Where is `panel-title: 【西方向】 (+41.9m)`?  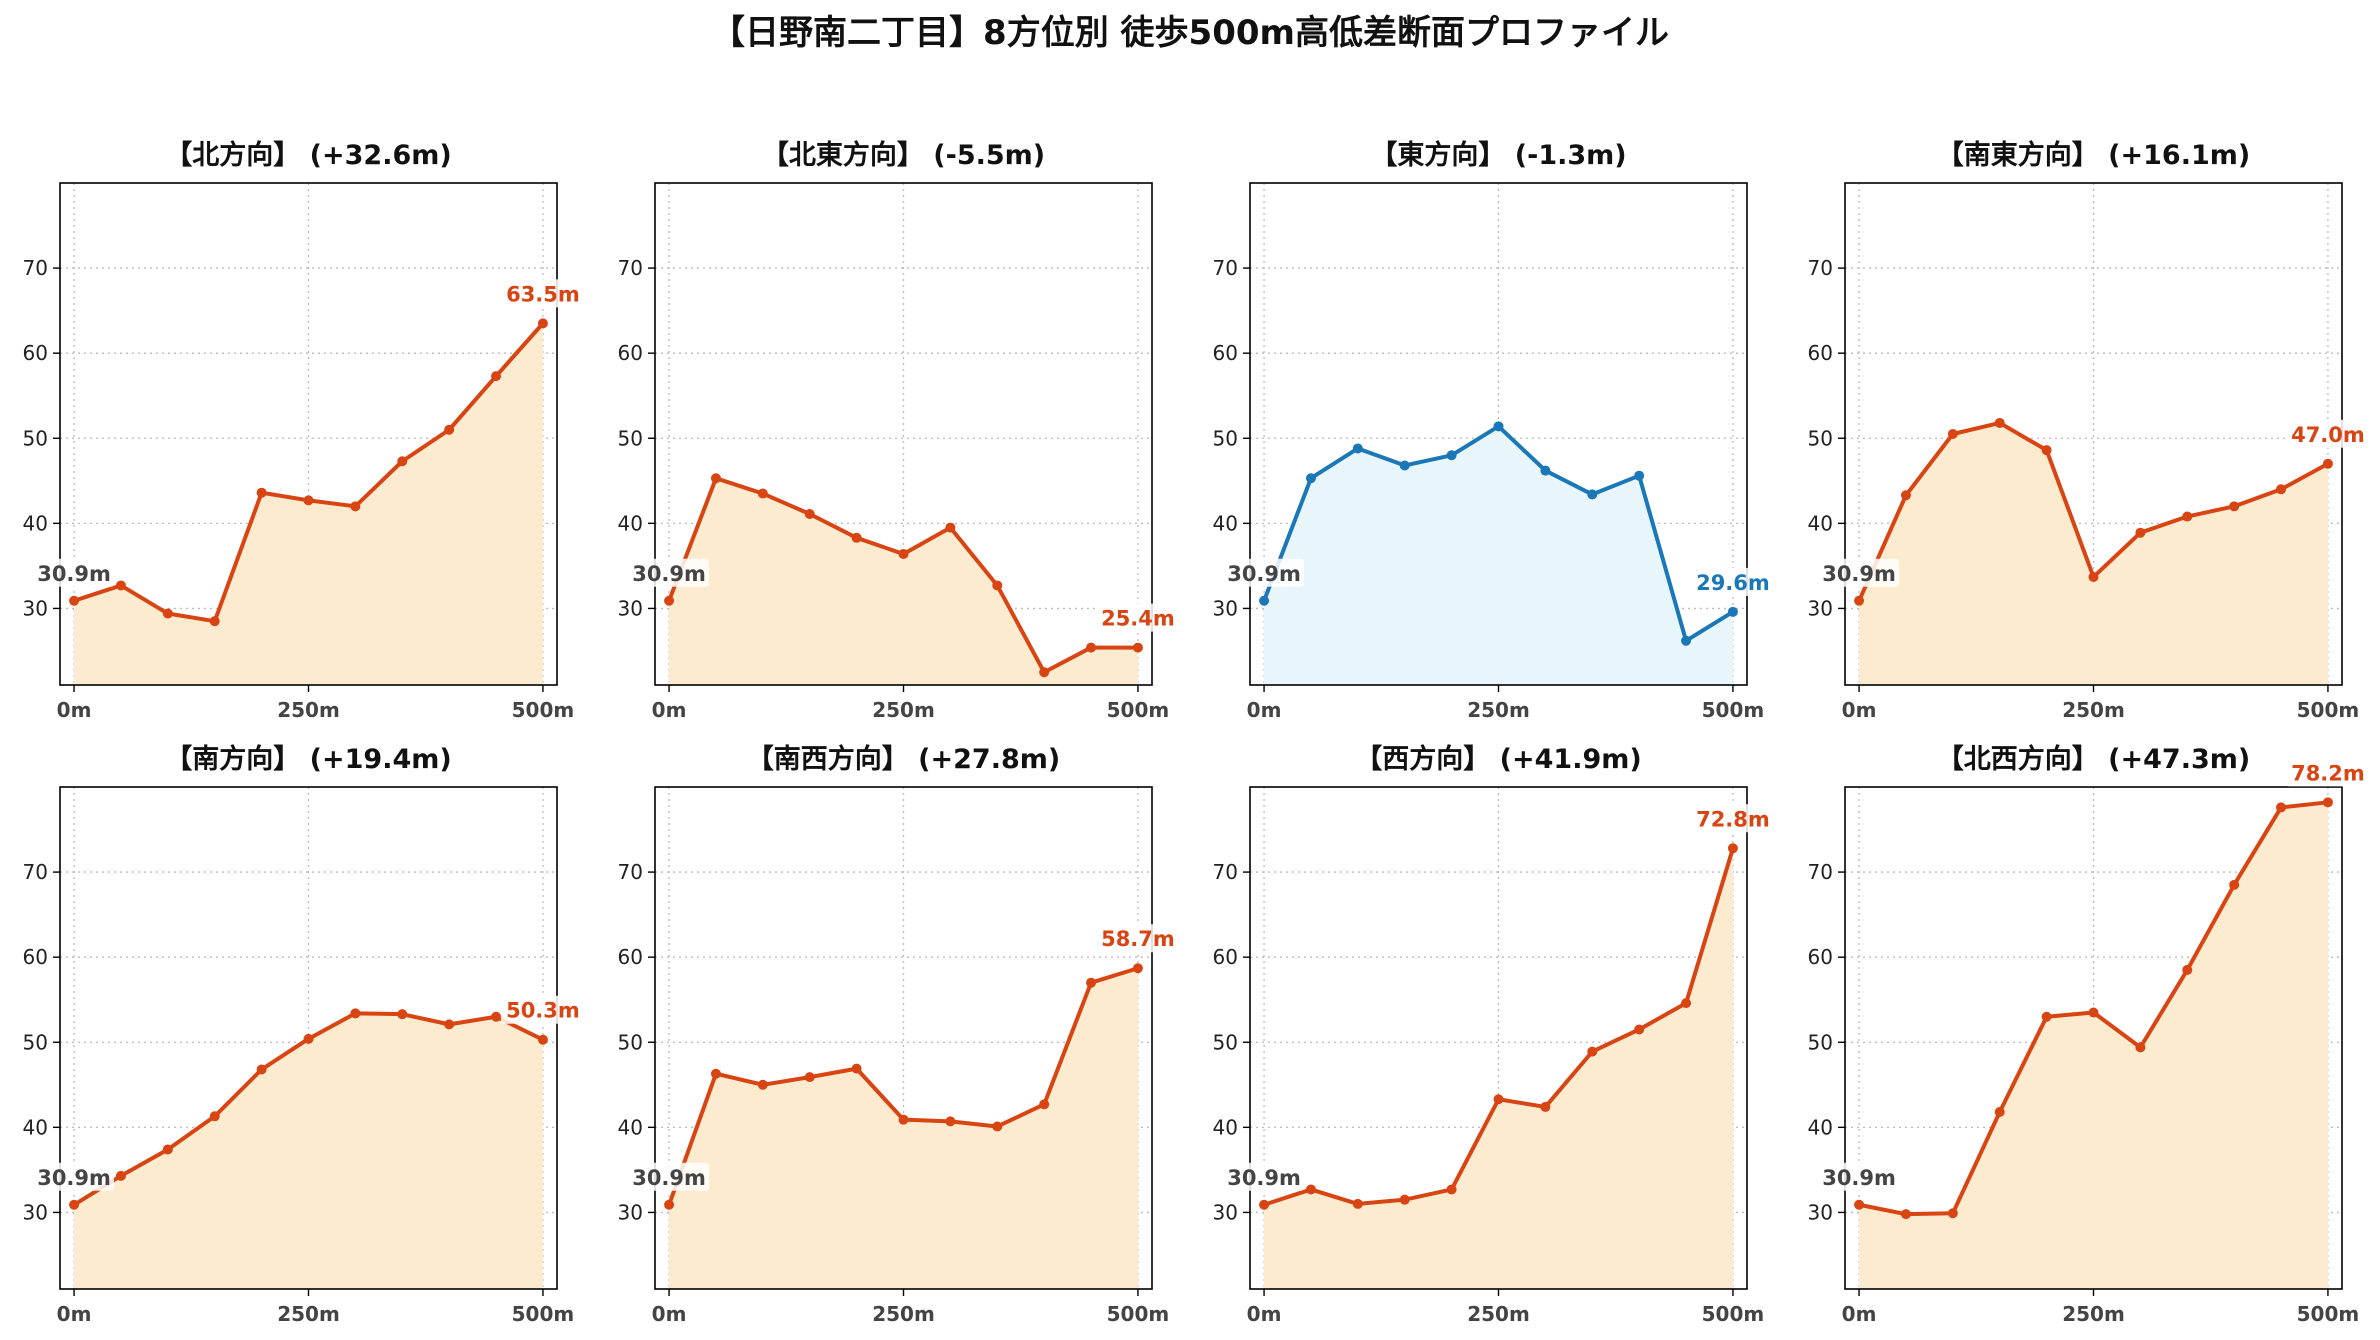
panel-title: 【西方向】 (+41.9m) is located at coordinates (1498, 759).